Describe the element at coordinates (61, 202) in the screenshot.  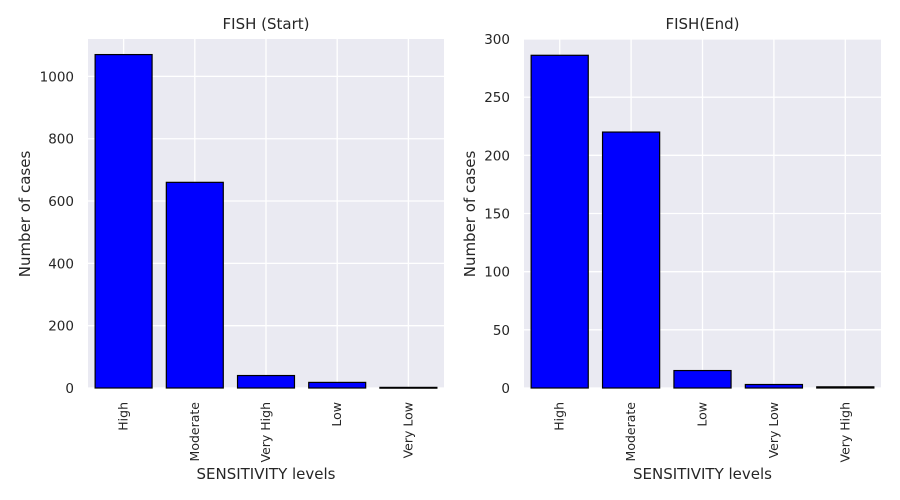
I see `y-tick-label: 600` at that location.